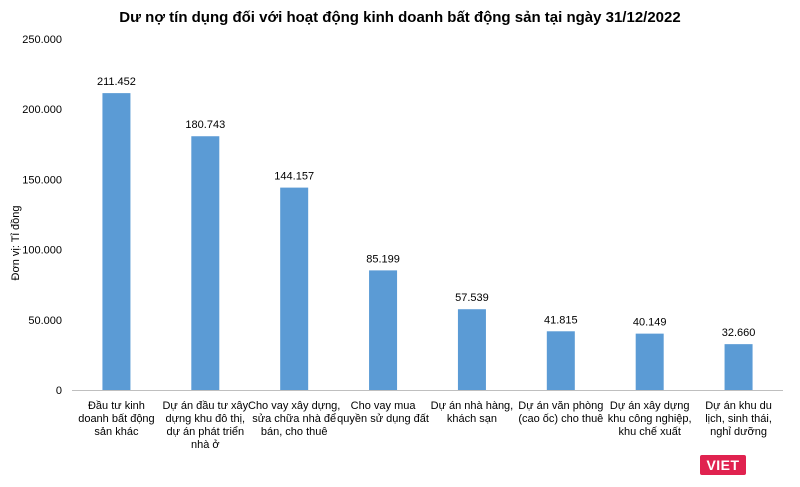  I want to click on y-axis-ticks: 0 50.000 100.000 150.000 200.000 250.000, so click(42, 215).